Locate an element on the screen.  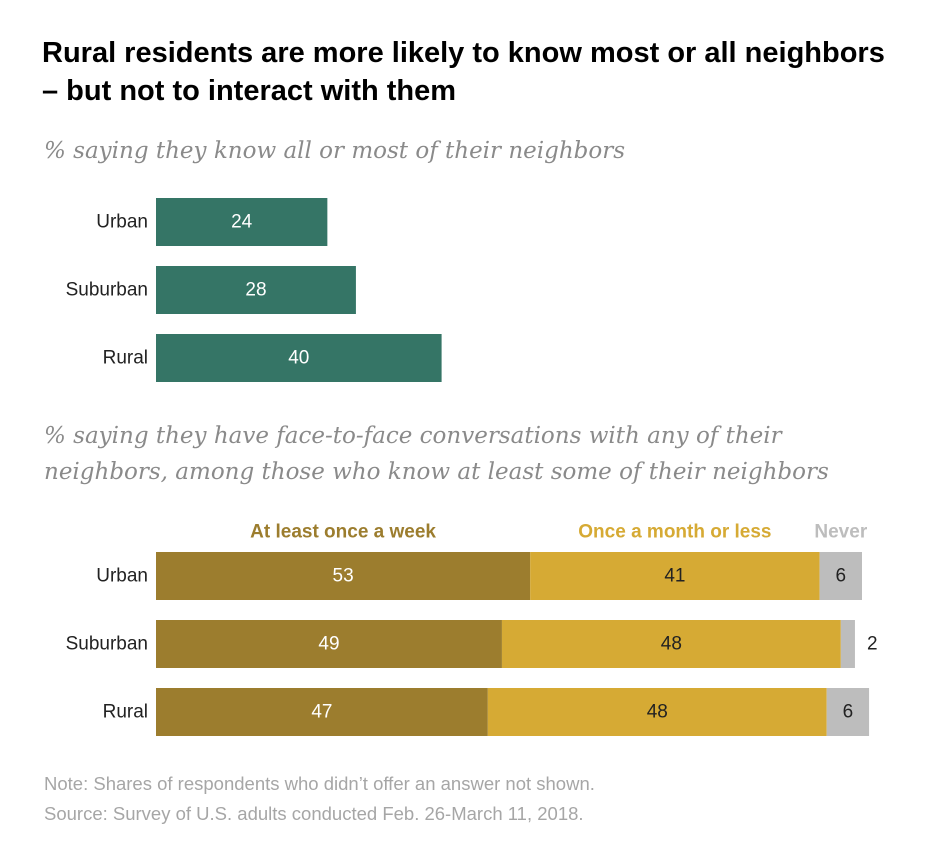
segment-at-least-once-a-week-suburban is located at coordinates (329, 644).